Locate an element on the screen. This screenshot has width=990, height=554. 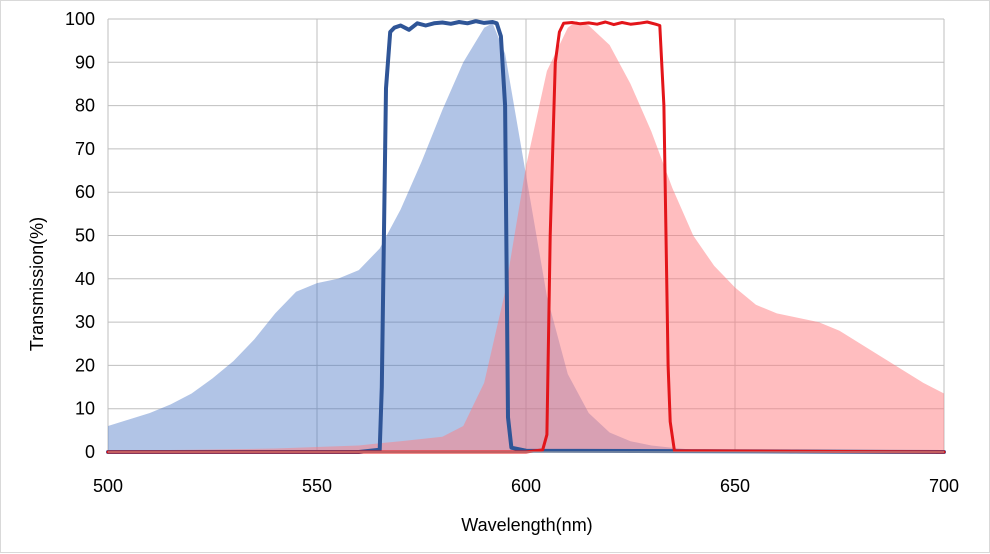
y-tick-label-100: 100 is located at coordinates (80, 19).